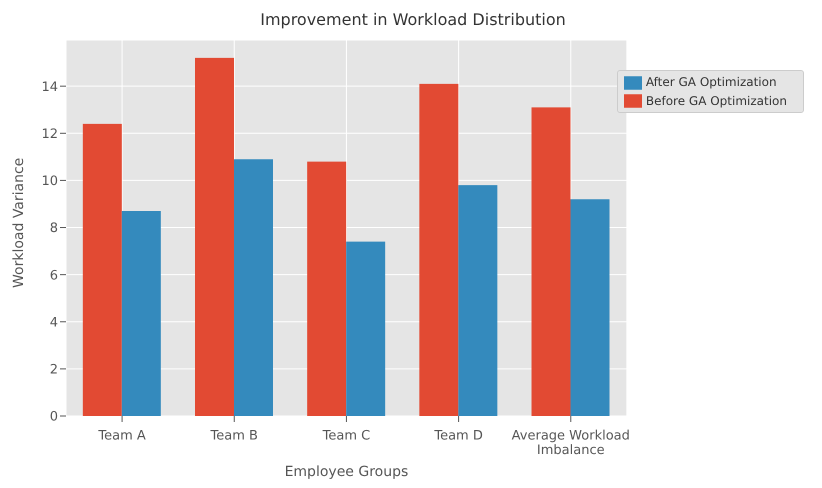 This screenshot has height=488, width=822. What do you see at coordinates (54, 370) in the screenshot?
I see `y-tick-label: 2` at bounding box center [54, 370].